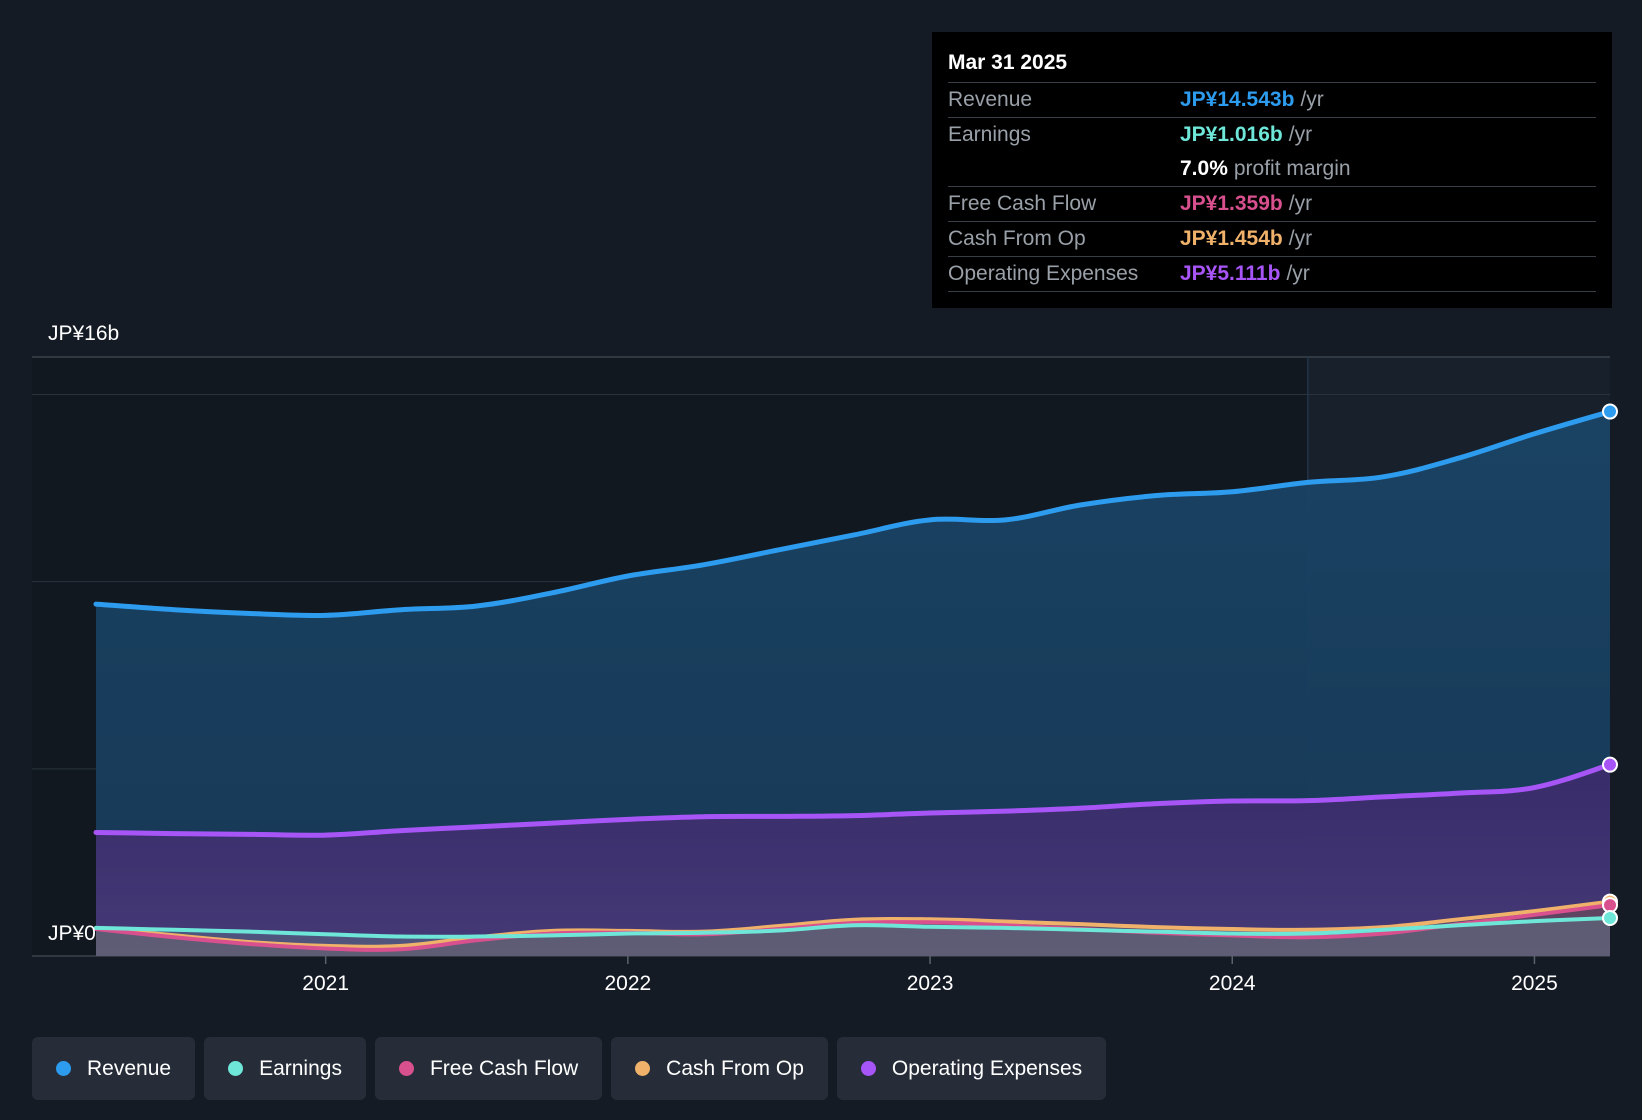  I want to click on x-tick-label: 2025, so click(1534, 983).